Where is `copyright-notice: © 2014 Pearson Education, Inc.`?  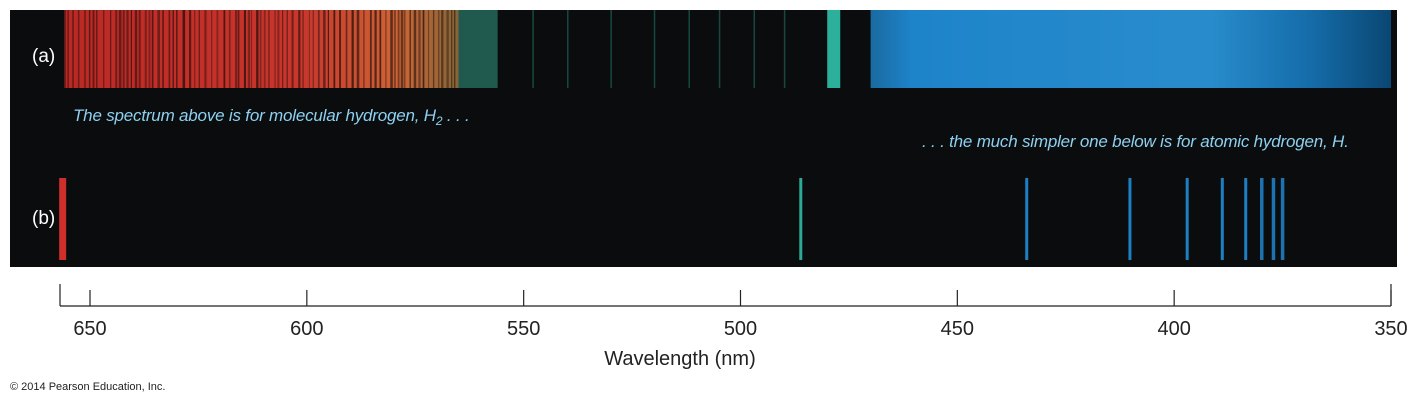 copyright-notice: © 2014 Pearson Education, Inc. is located at coordinates (88, 387).